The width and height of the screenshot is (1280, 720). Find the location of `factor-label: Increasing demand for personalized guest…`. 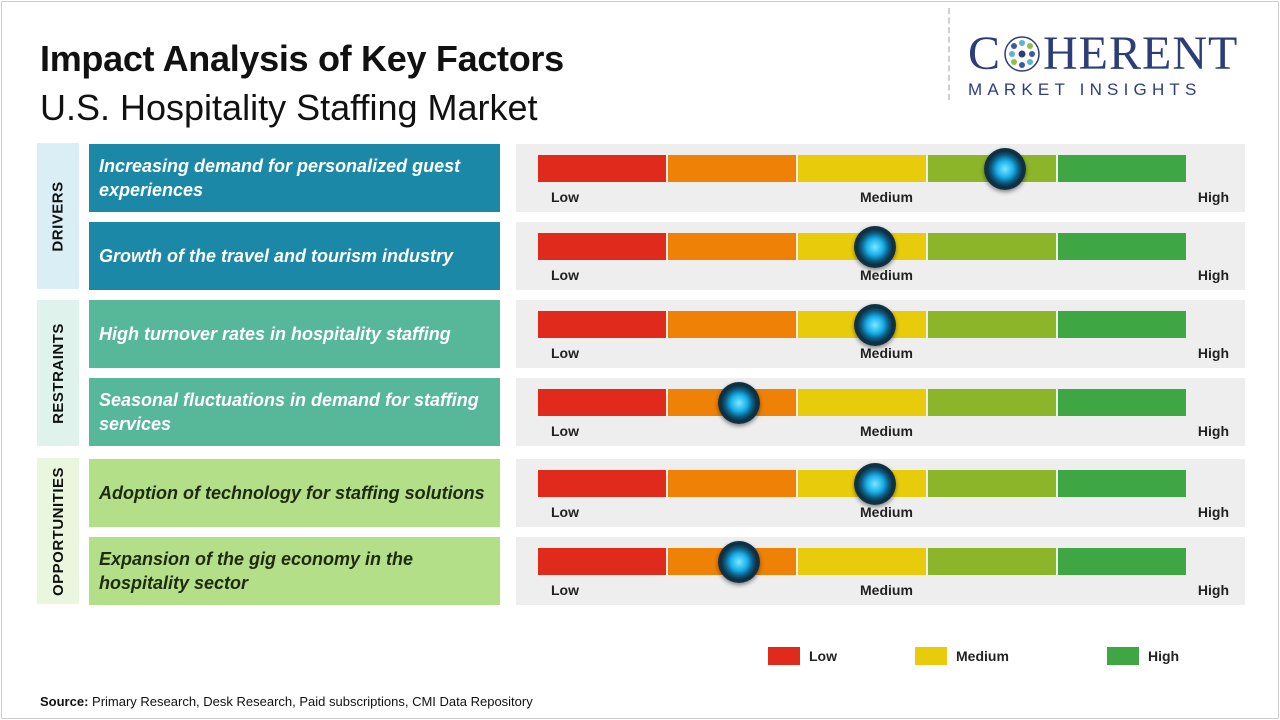

factor-label: Increasing demand for personalized guest… is located at coordinates (280, 178).